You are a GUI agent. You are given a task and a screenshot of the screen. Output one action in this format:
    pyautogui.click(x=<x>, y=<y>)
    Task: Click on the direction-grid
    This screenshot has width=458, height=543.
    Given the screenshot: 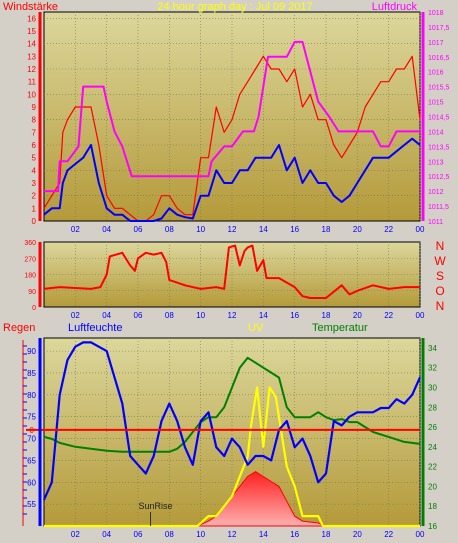 What is the action you would take?
    pyautogui.click(x=232, y=274)
    